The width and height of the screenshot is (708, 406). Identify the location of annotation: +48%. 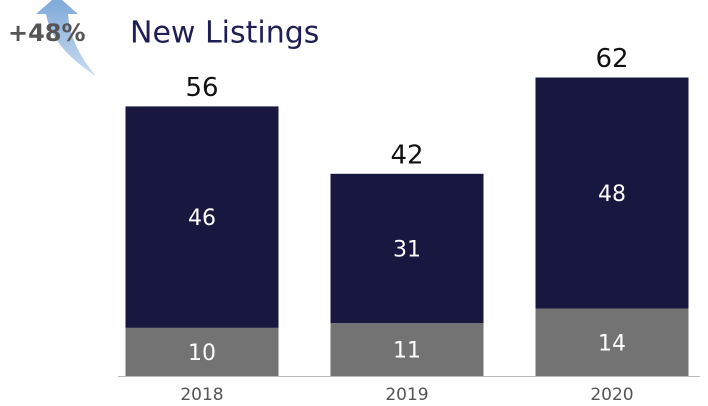
(47, 33).